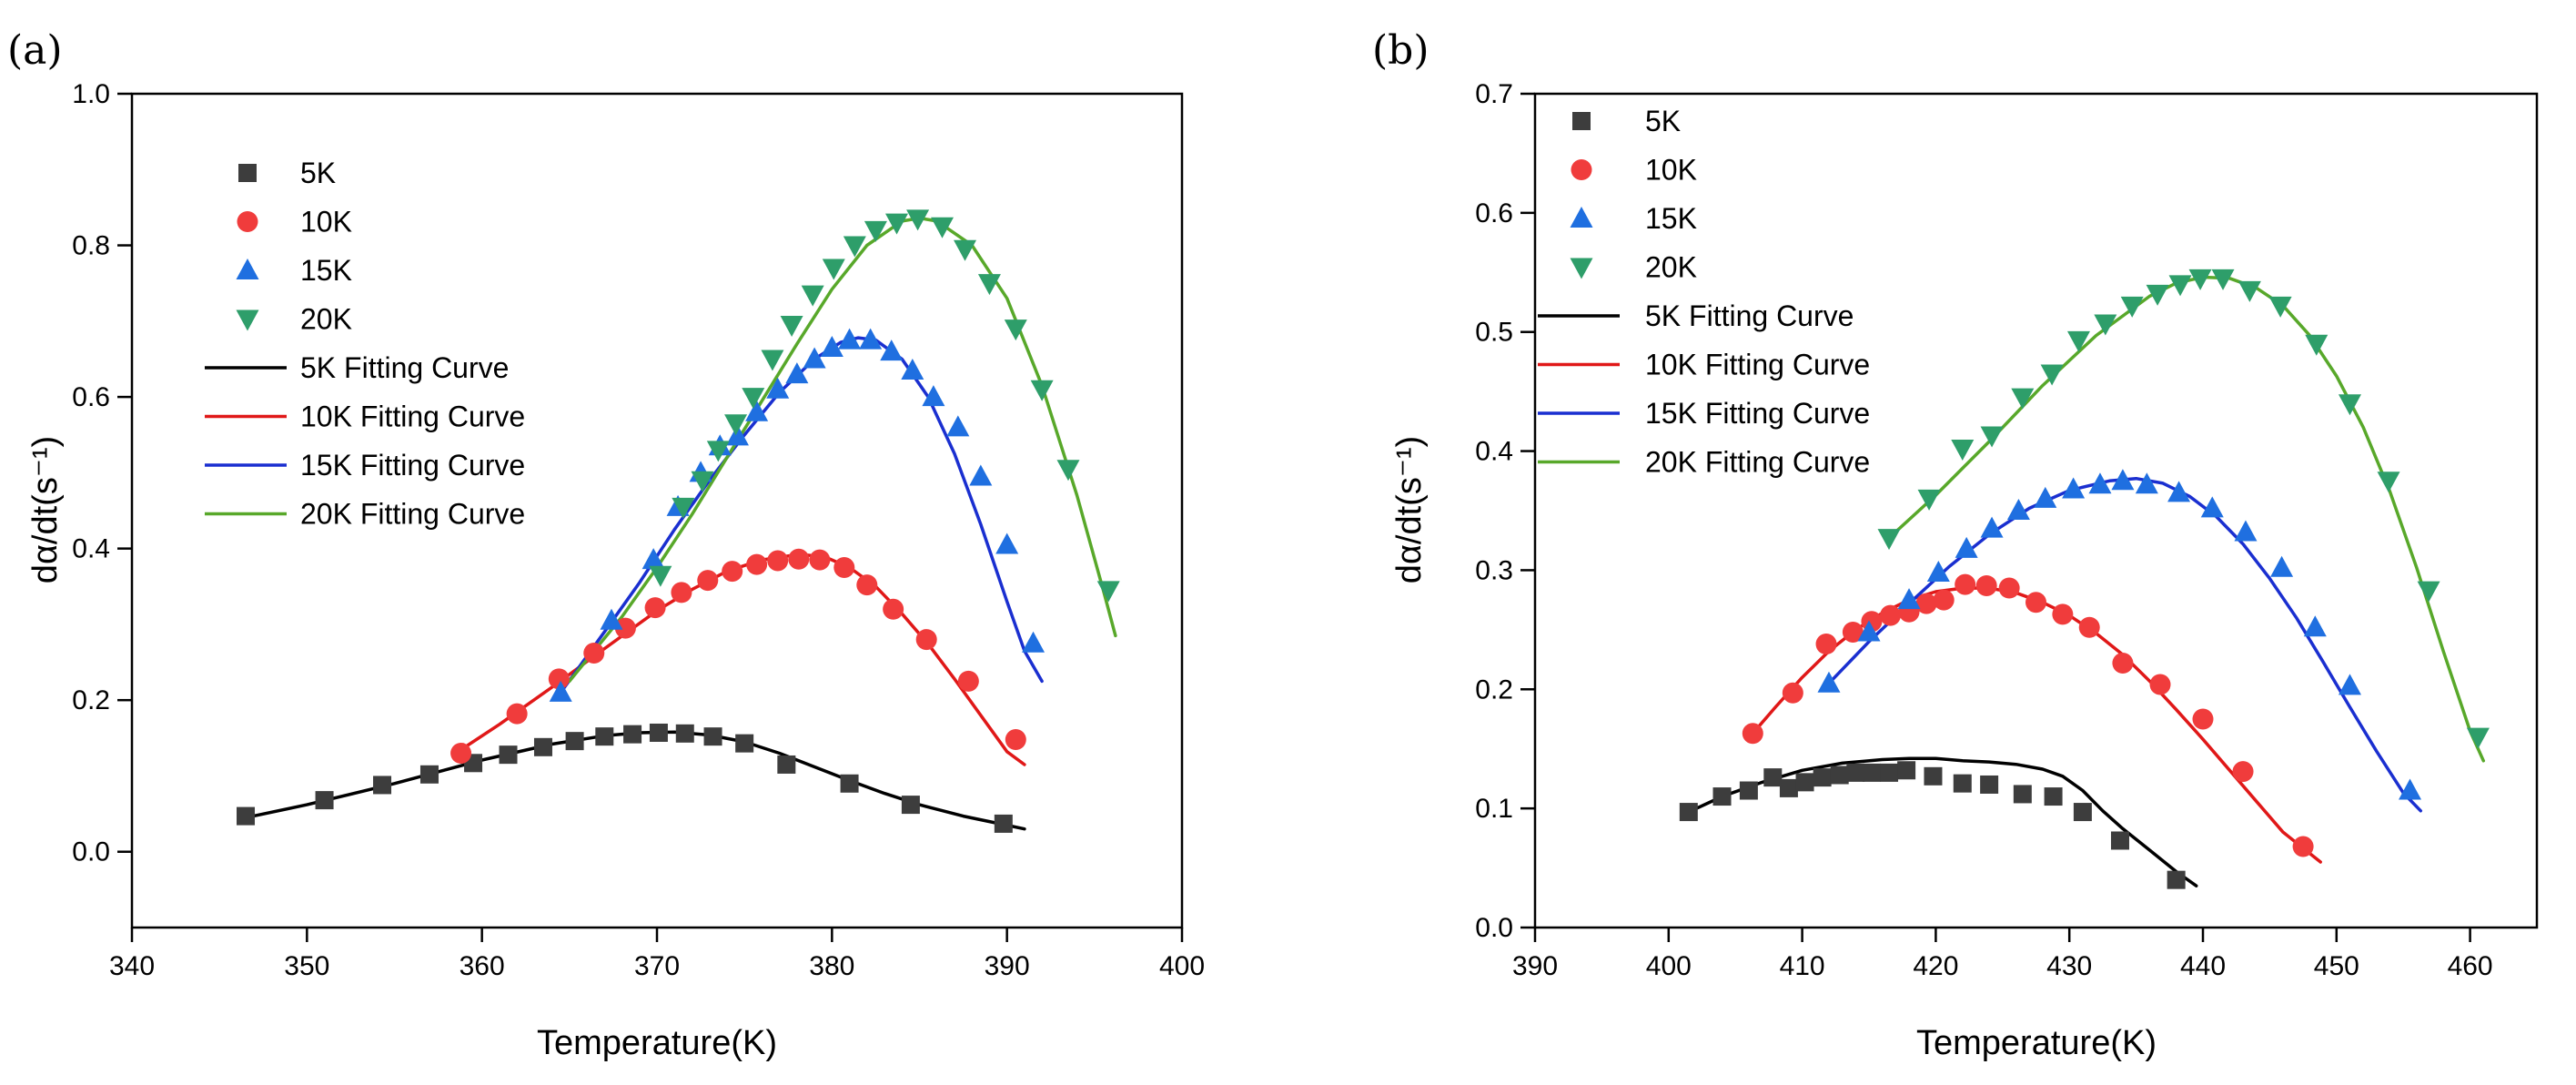 The width and height of the screenshot is (2576, 1085). Describe the element at coordinates (1757, 462) in the screenshot. I see `panel-b-legend-label: 20K Fitting Curve` at that location.